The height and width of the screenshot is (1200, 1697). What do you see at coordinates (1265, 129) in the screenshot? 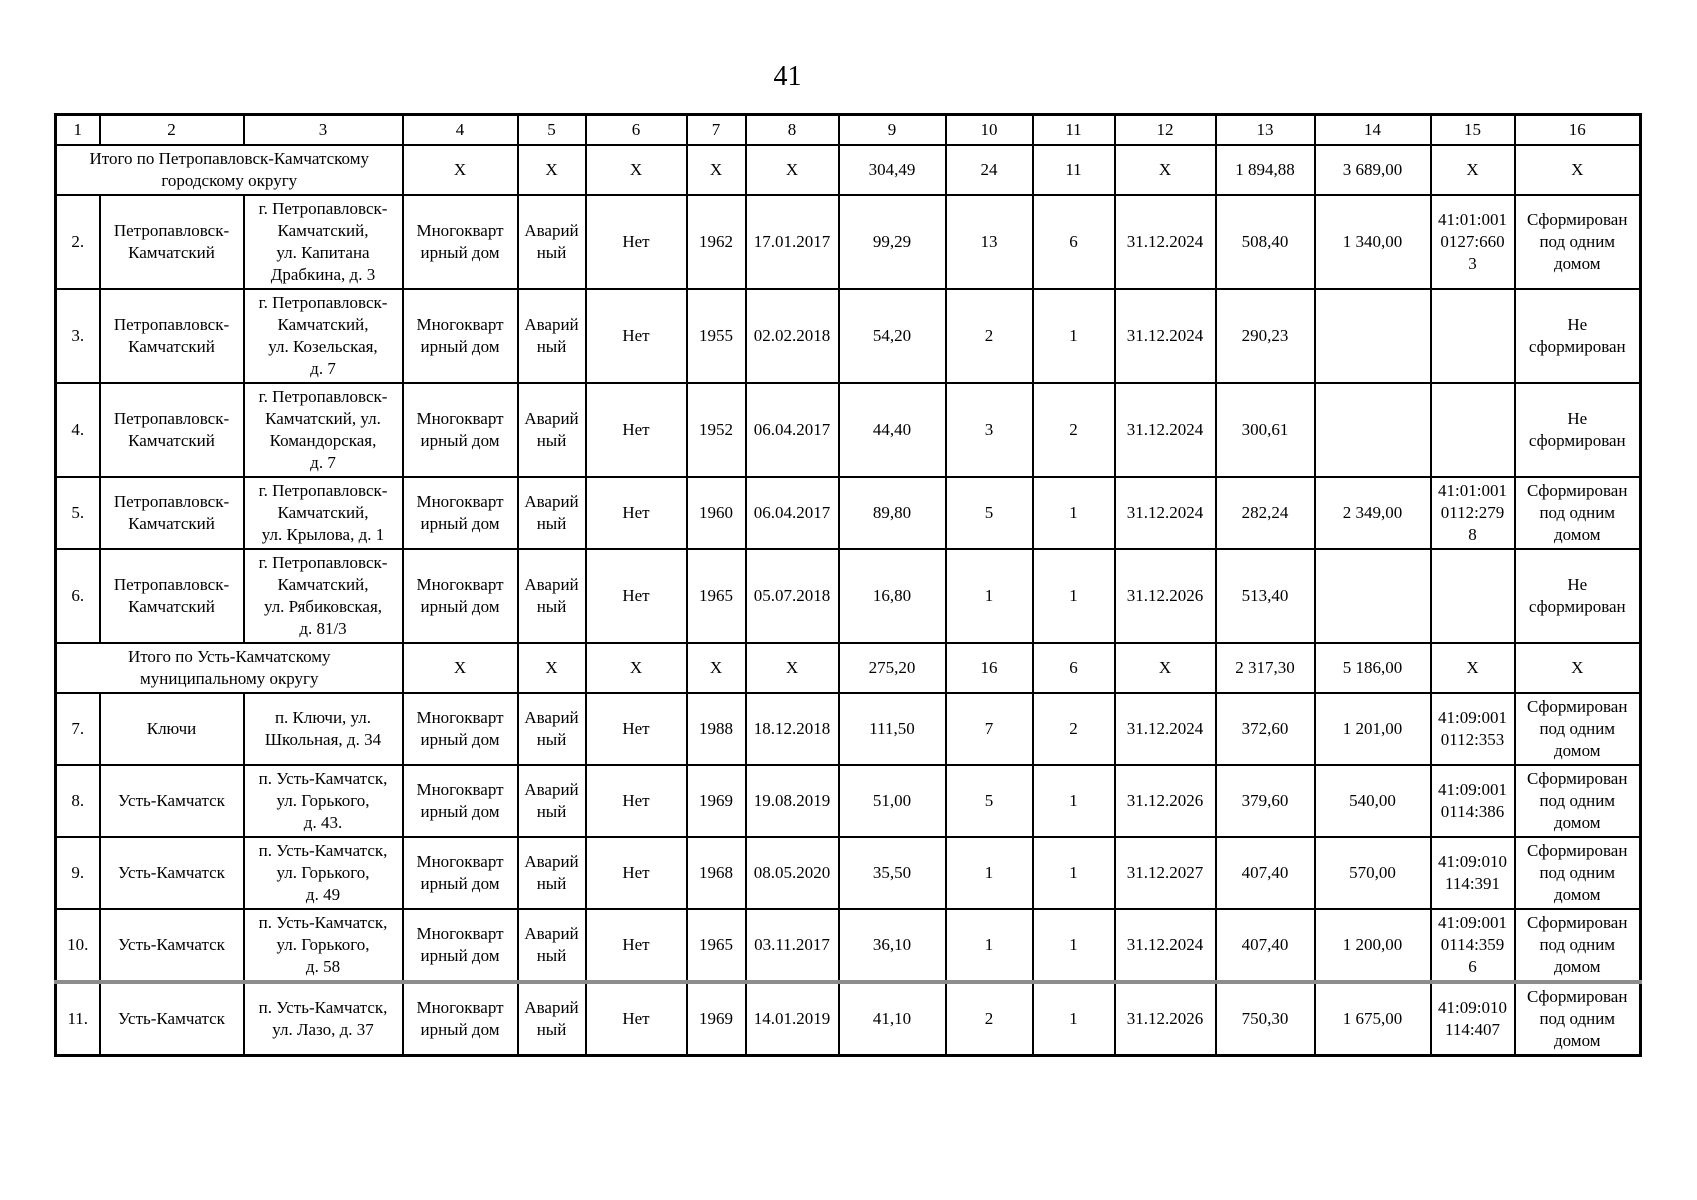
I see `column-number: 13` at bounding box center [1265, 129].